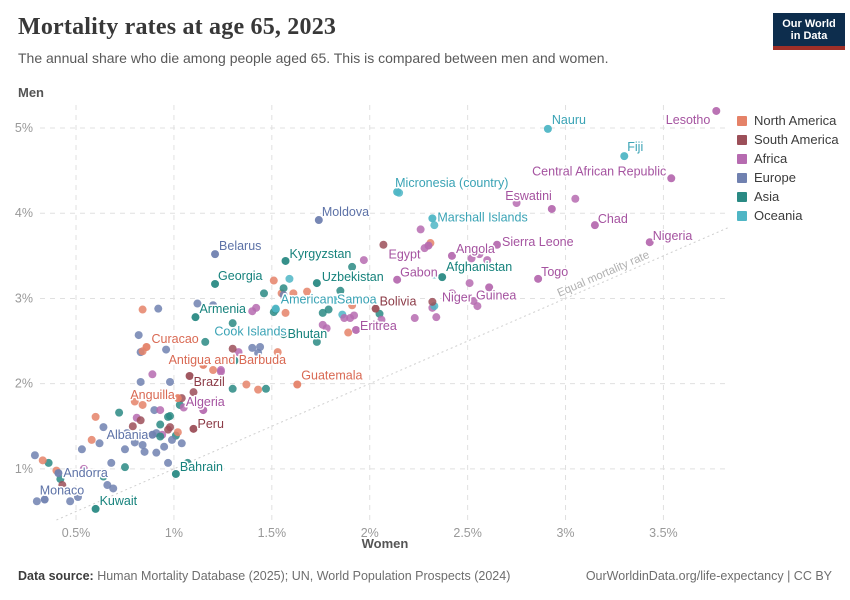  I want to click on legend-item-af: Africa, so click(788, 158).